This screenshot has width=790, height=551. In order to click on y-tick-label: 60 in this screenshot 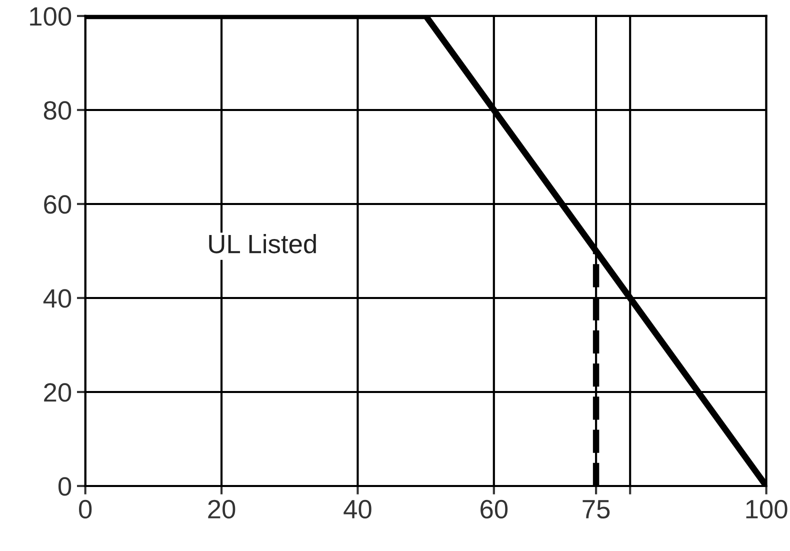, I will do `click(58, 204)`.